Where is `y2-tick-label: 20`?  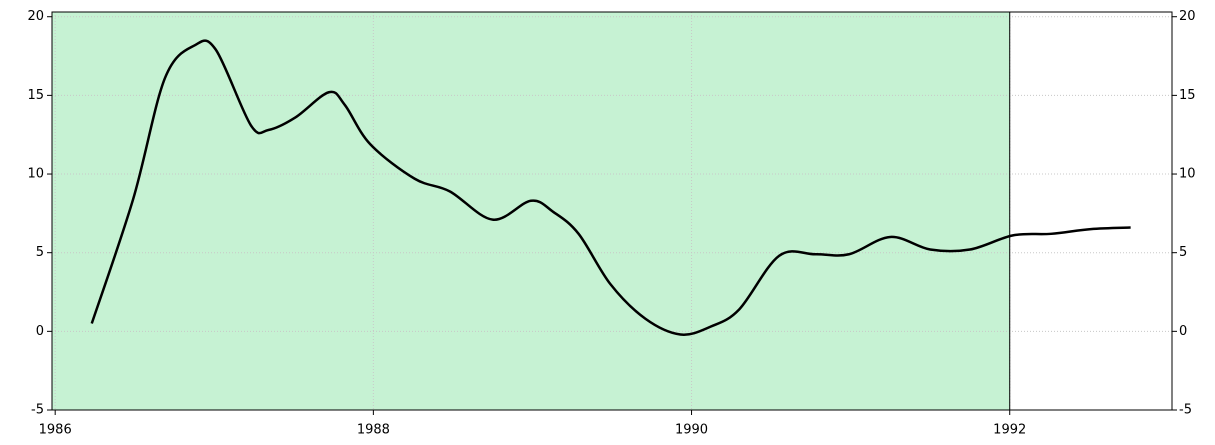 y2-tick-label: 20 is located at coordinates (1187, 16).